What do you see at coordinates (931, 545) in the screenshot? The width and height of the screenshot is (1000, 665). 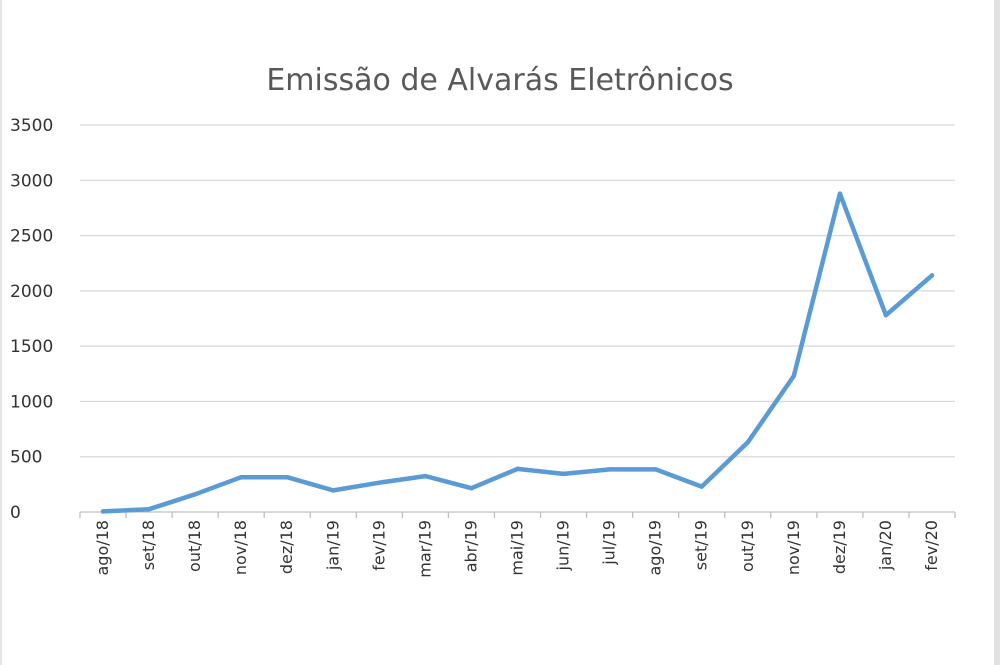 I see `x-tick-label: fev/20` at bounding box center [931, 545].